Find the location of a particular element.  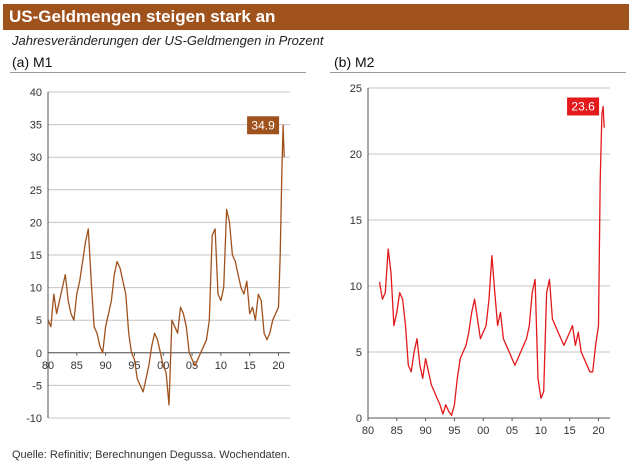

annotation-label: 23.6 is located at coordinates (583, 106).